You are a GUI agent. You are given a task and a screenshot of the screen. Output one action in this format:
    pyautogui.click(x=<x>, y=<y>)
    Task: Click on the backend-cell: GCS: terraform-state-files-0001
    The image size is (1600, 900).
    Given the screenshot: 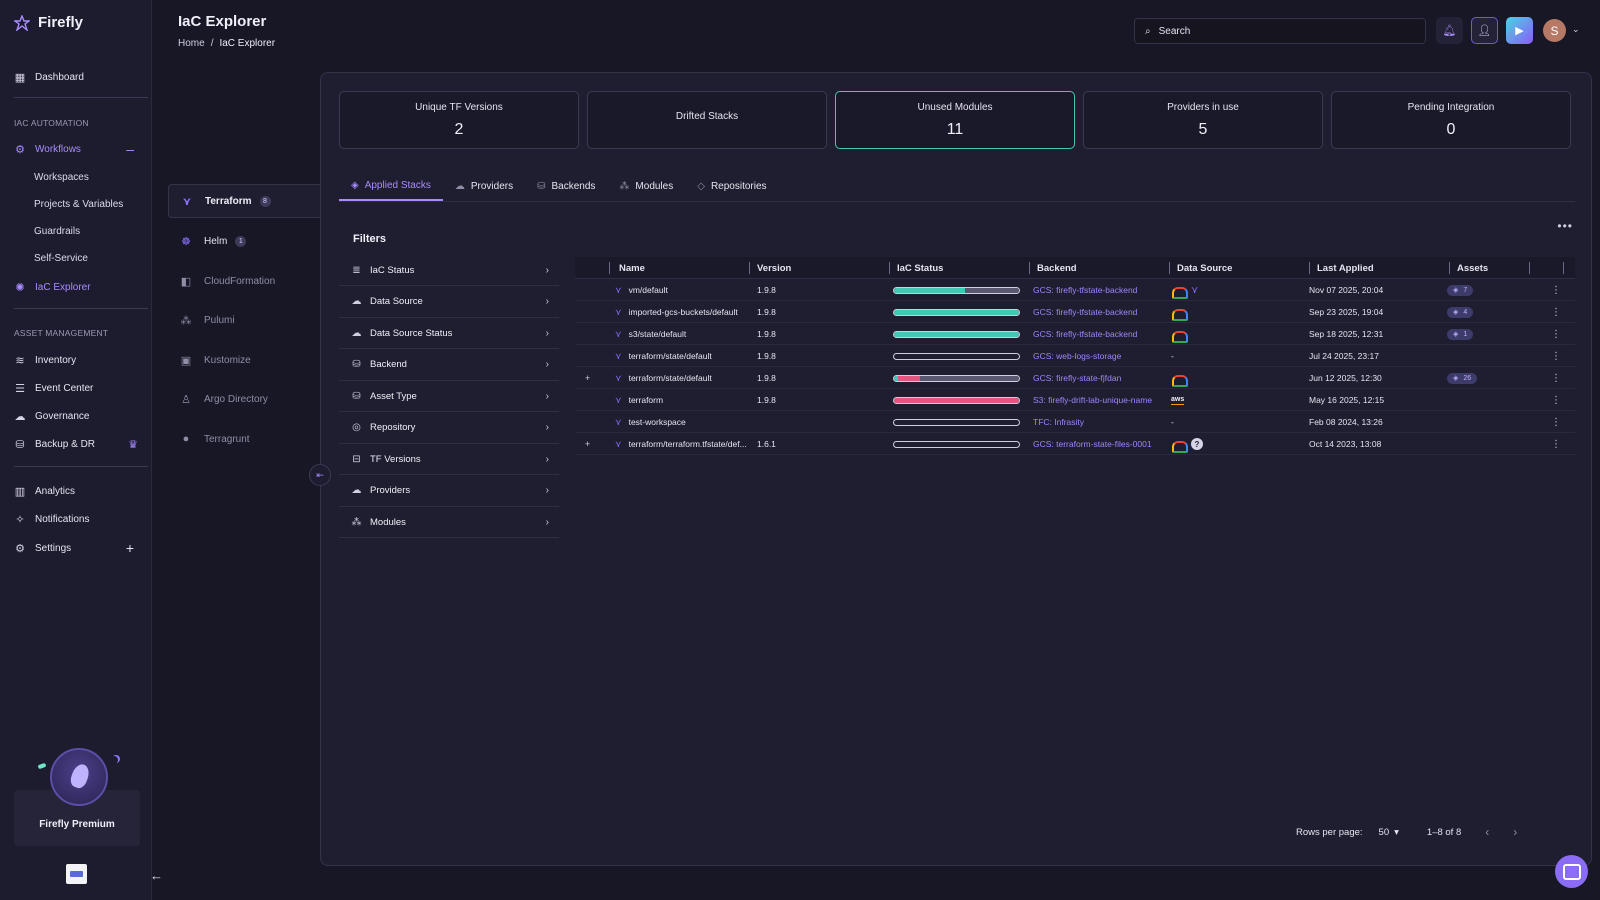 What is the action you would take?
    pyautogui.click(x=1092, y=444)
    